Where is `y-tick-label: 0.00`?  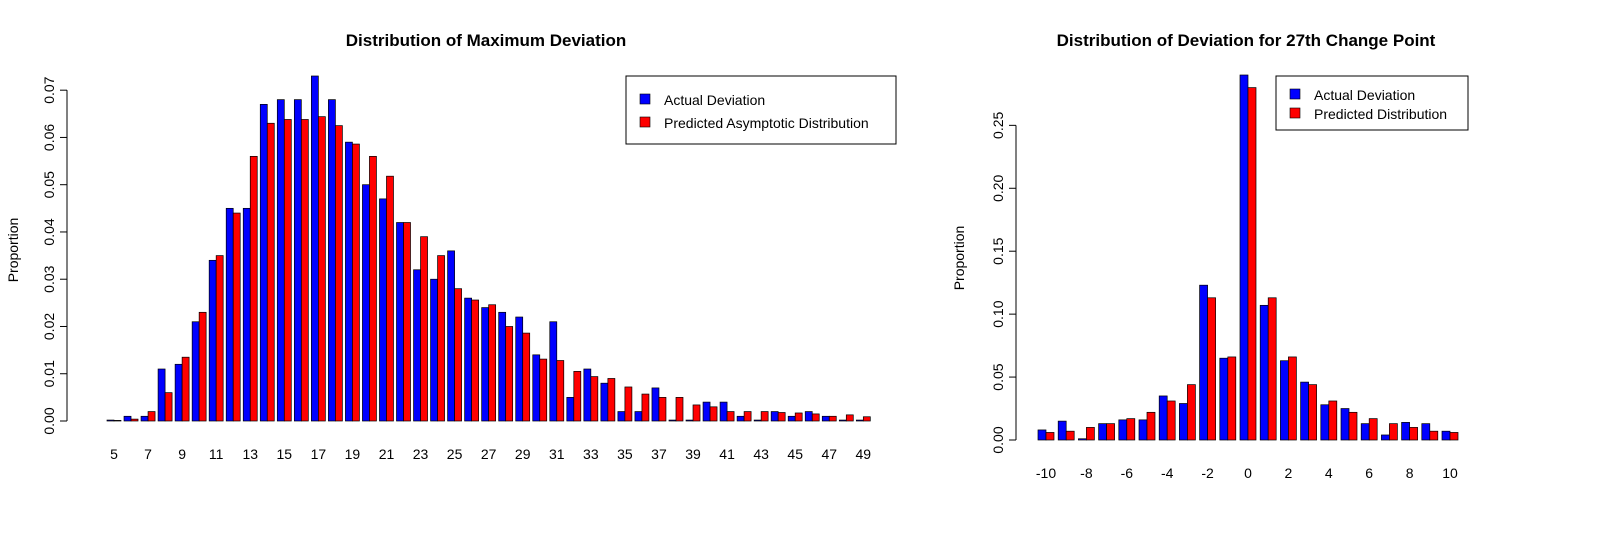 y-tick-label: 0.00 is located at coordinates (49, 420).